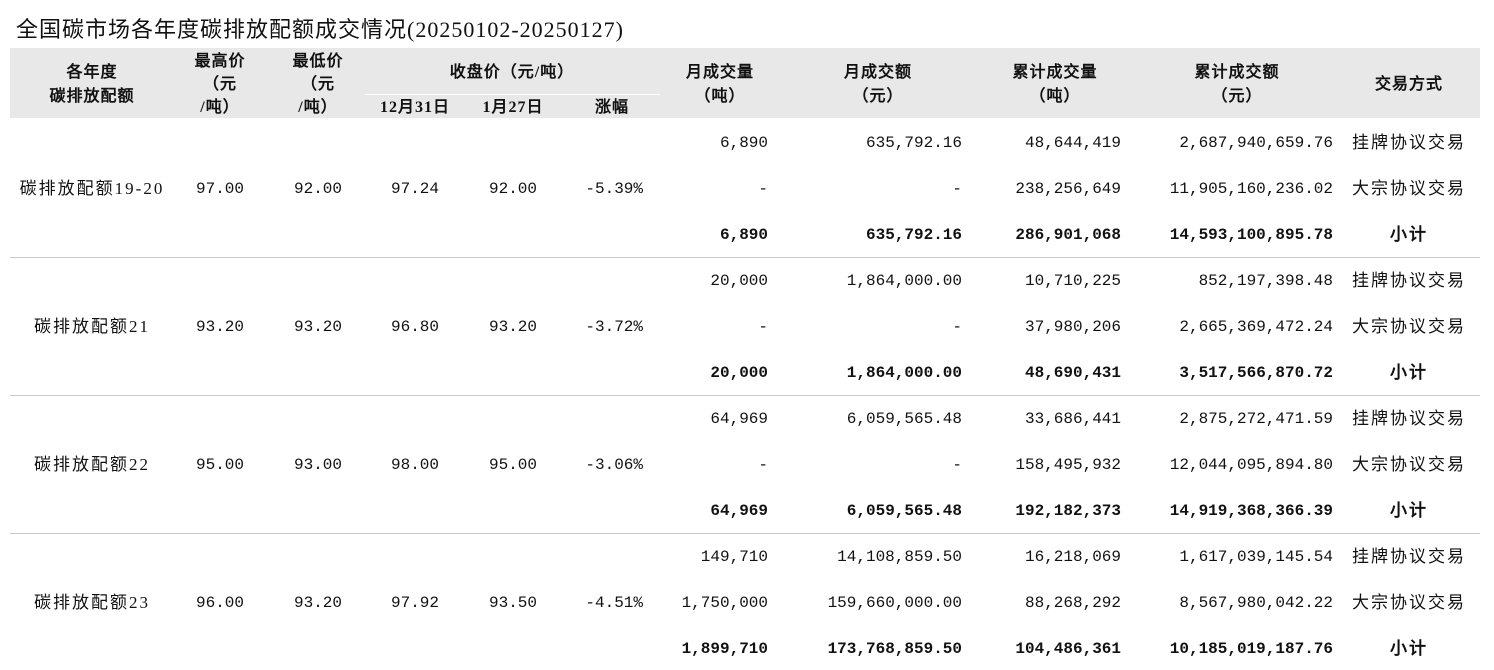  Describe the element at coordinates (92, 96) in the screenshot. I see `header-cell: 碳排放配额` at that location.